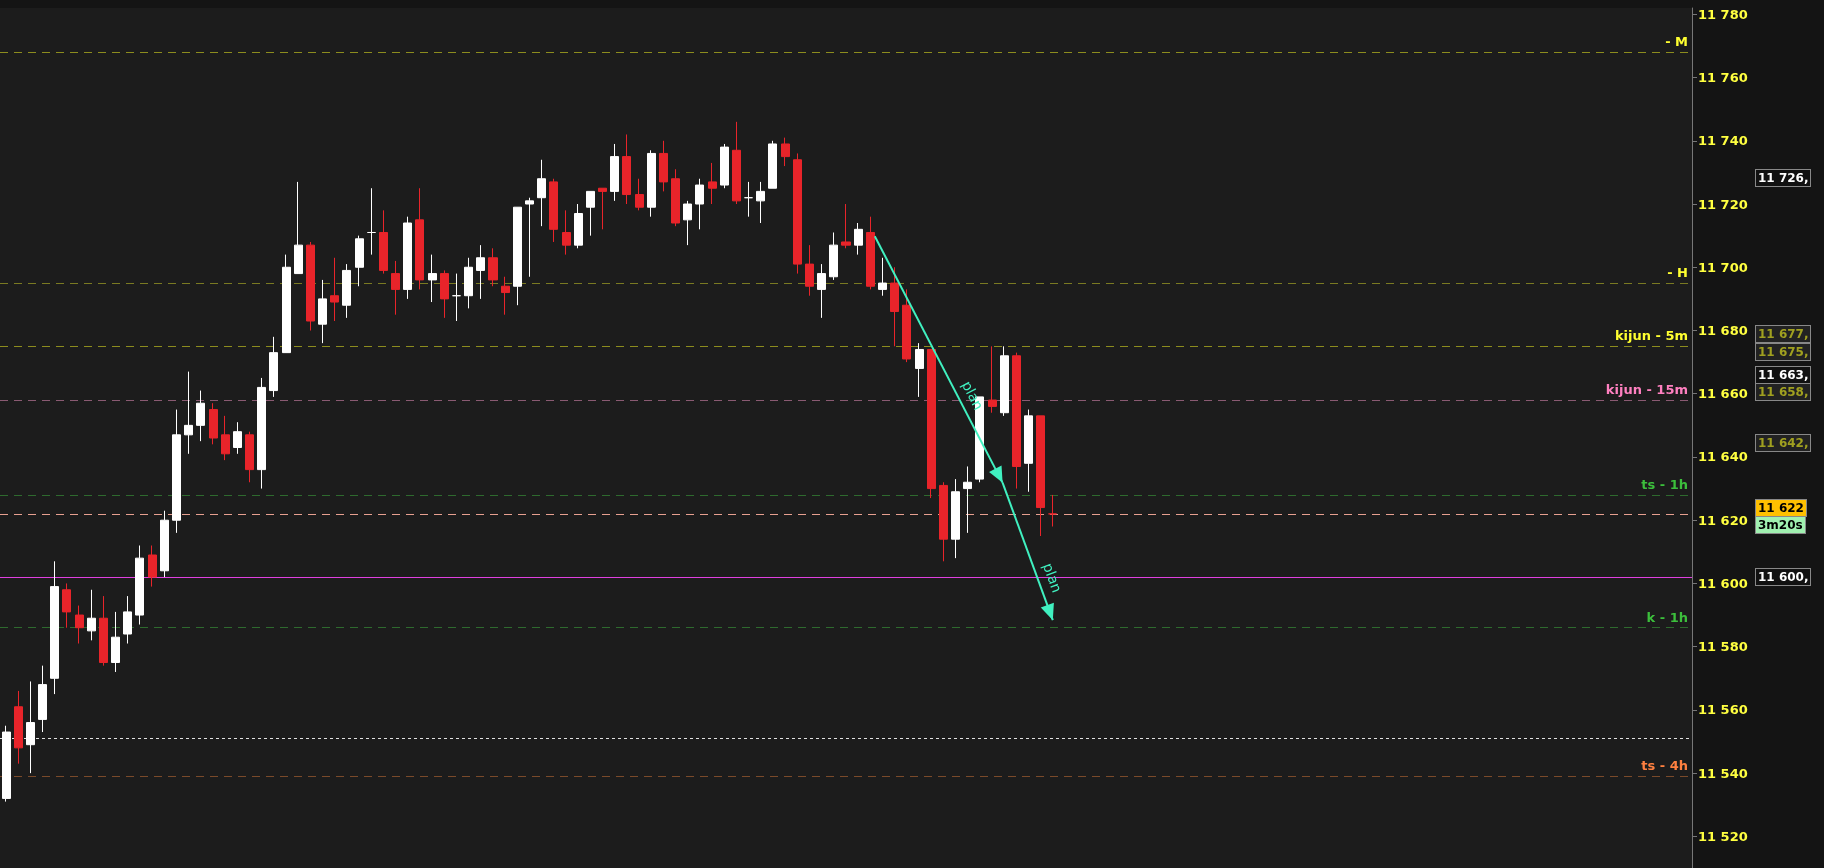 The height and width of the screenshot is (868, 1824). Describe the element at coordinates (1723, 267) in the screenshot. I see `y-tick-label: 11 700` at that location.